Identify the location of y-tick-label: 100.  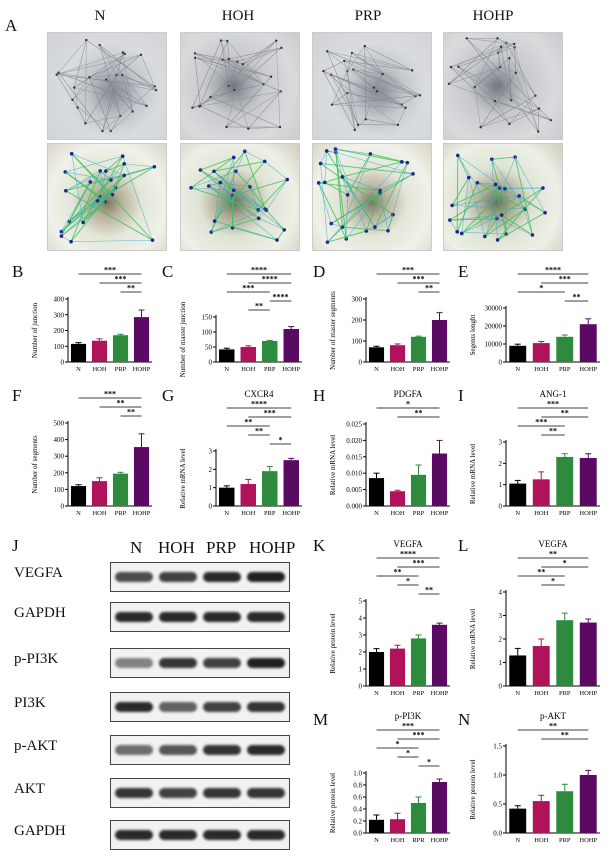
(59, 490).